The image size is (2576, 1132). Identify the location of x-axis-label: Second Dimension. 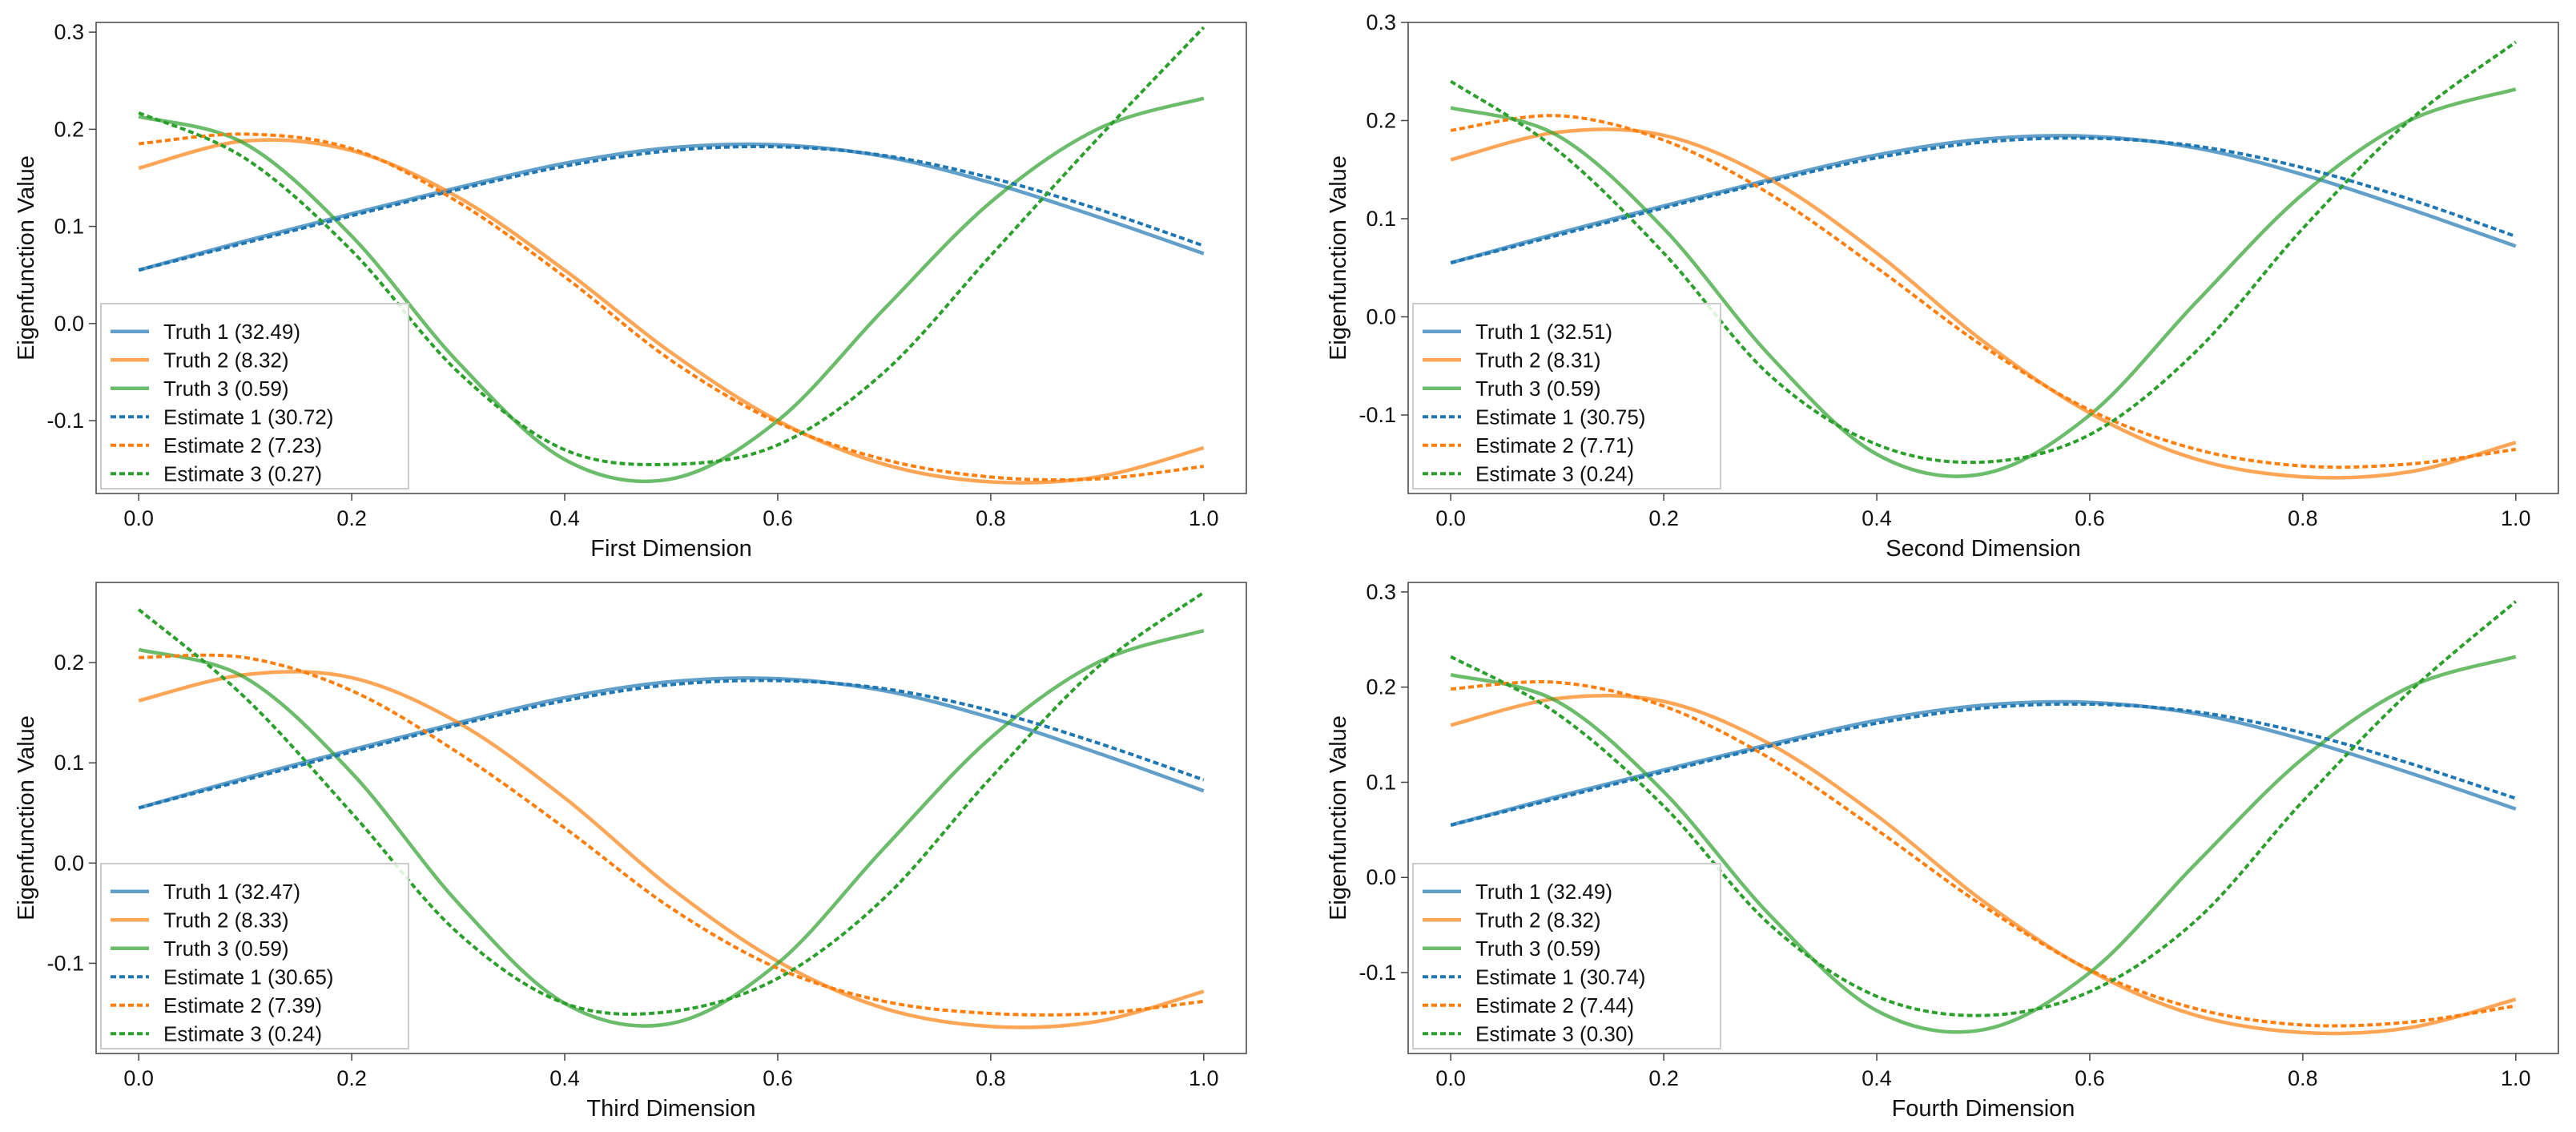
(1983, 549).